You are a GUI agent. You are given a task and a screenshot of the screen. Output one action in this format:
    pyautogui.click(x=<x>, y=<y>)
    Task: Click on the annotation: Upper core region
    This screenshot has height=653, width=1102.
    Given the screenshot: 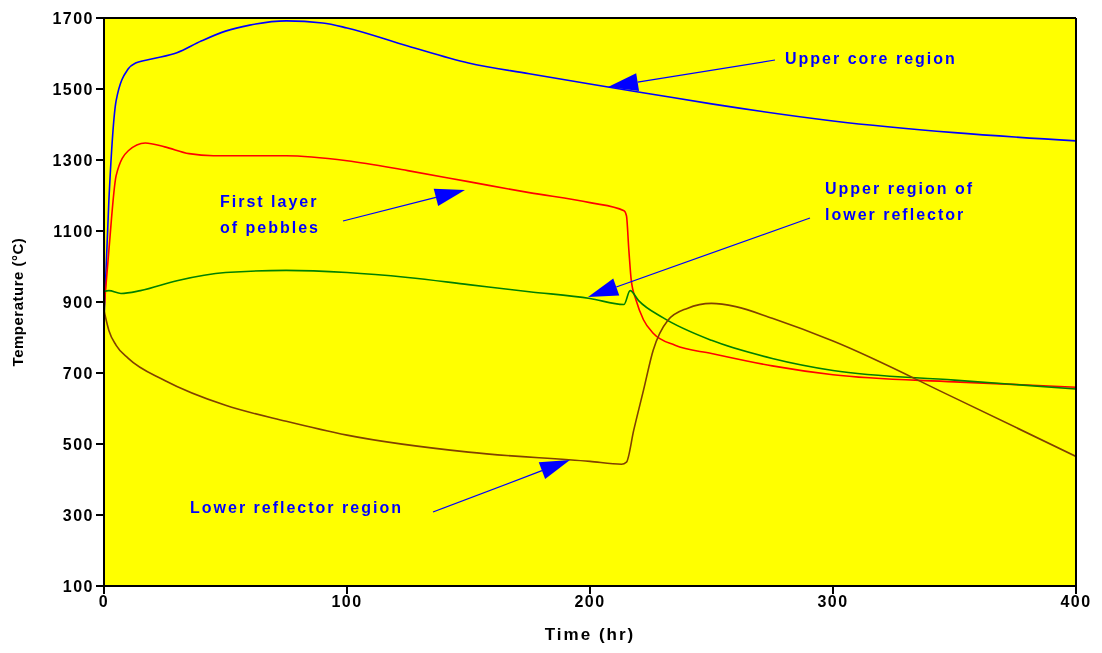 What is the action you would take?
    pyautogui.click(x=871, y=59)
    